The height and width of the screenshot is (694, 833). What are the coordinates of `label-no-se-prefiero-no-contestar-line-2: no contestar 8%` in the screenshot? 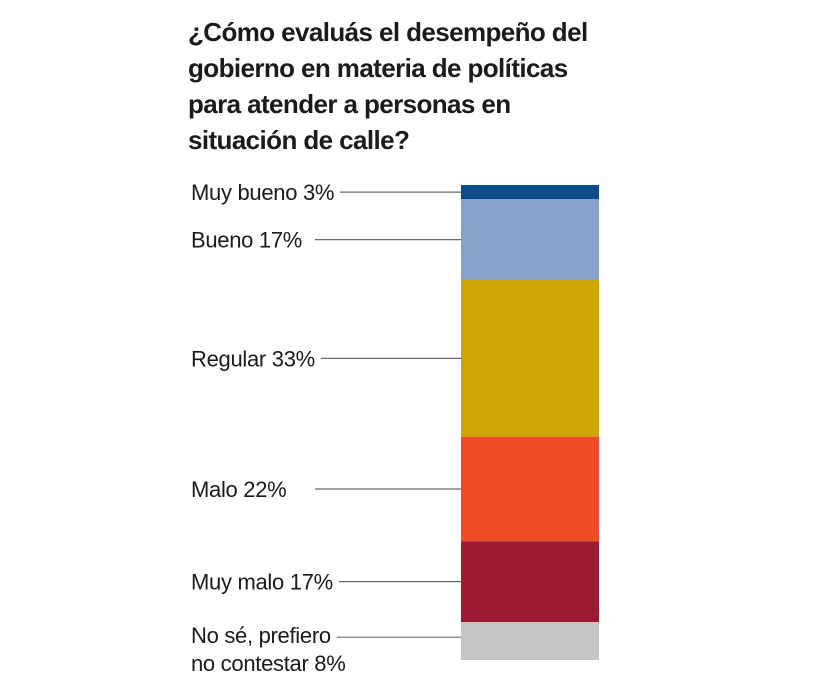 It's located at (268, 663).